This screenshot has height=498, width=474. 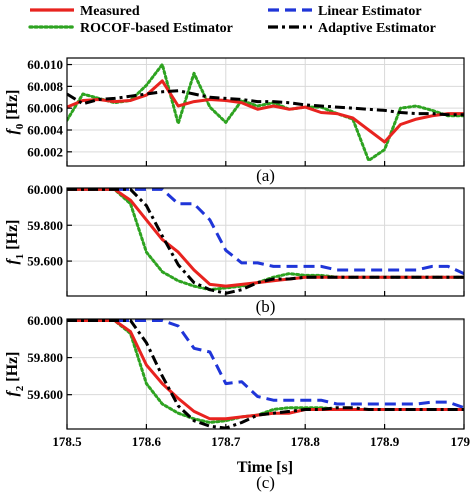 What do you see at coordinates (45, 130) in the screenshot?
I see `y-tick-label: 60.004` at bounding box center [45, 130].